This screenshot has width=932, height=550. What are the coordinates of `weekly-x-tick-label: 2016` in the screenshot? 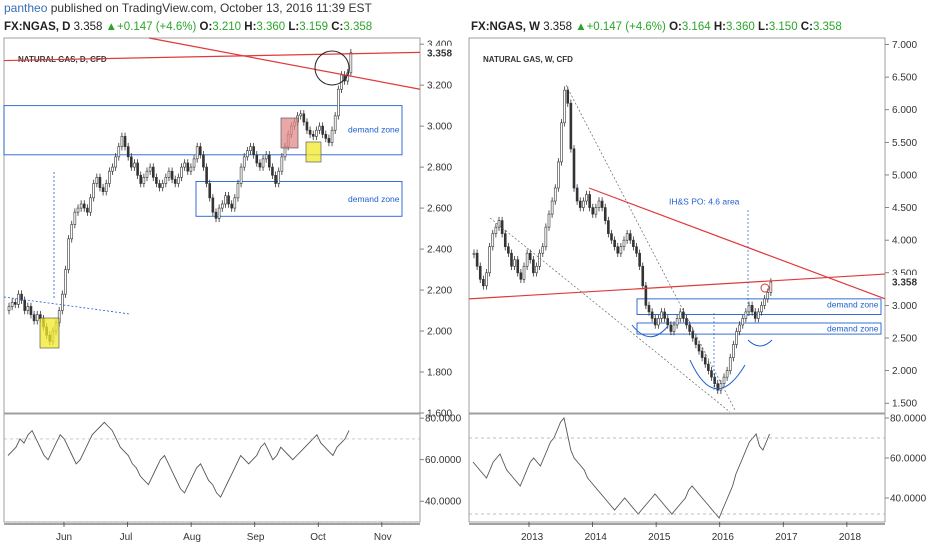 It's located at (723, 537).